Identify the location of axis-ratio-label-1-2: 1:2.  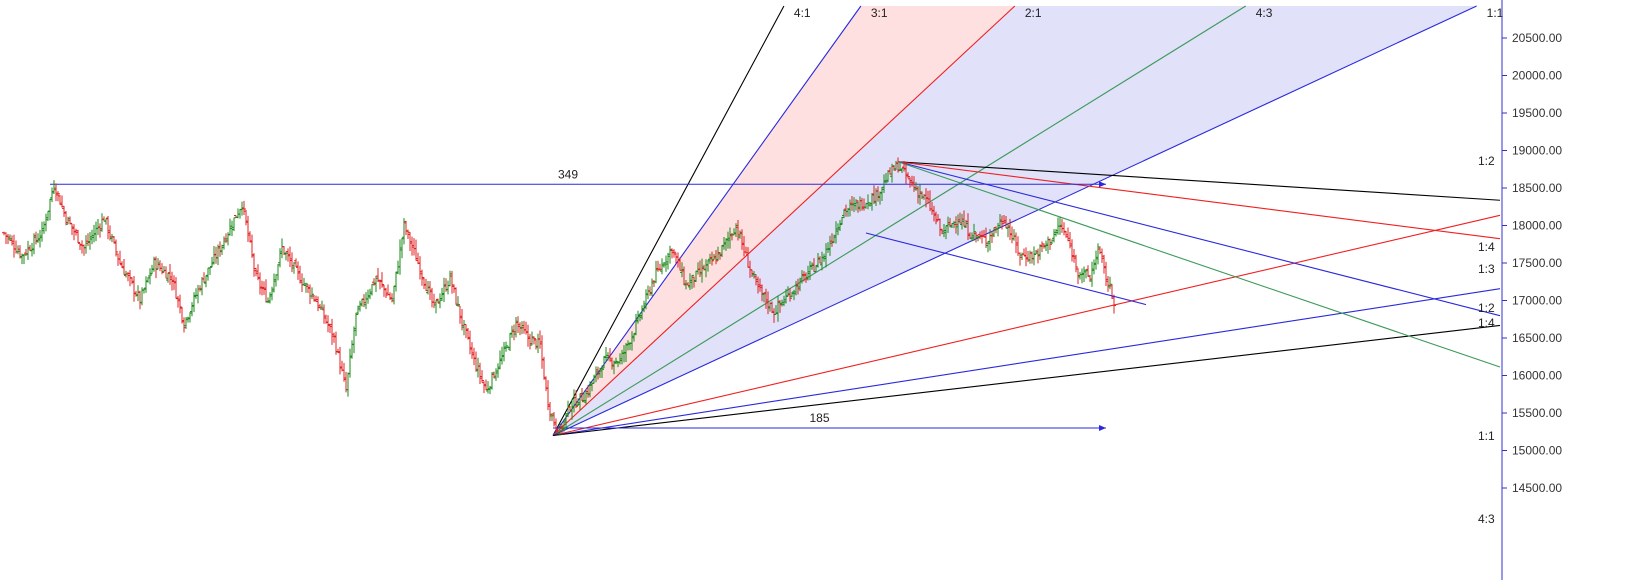
(1486, 308).